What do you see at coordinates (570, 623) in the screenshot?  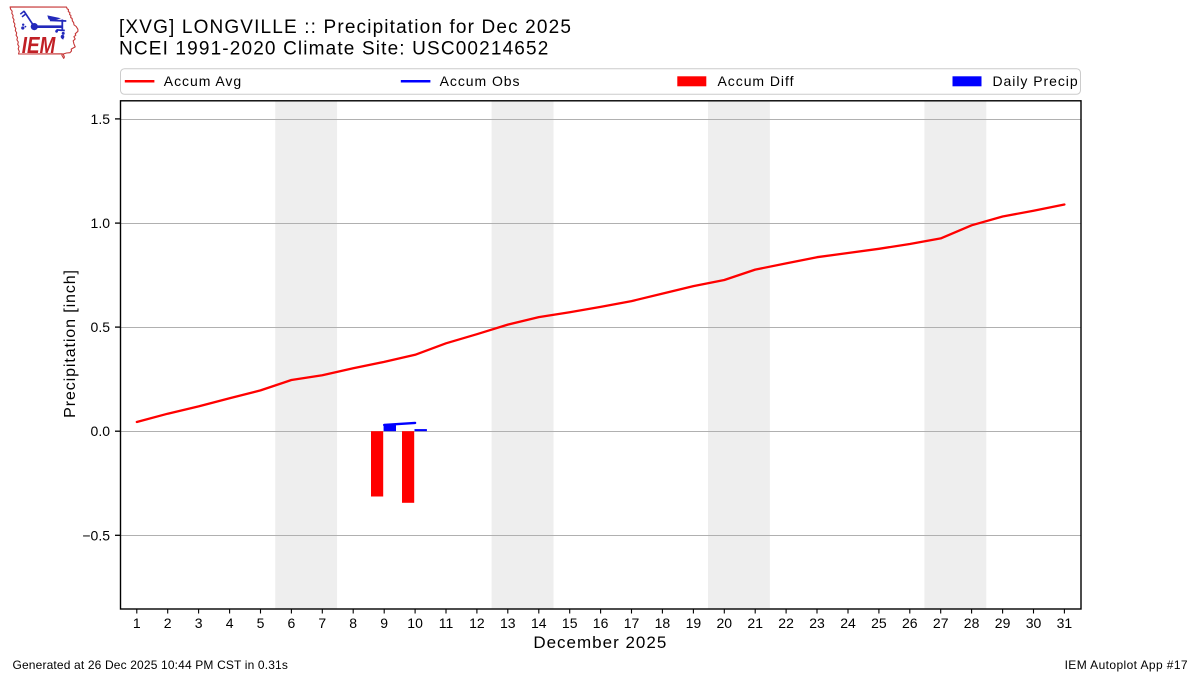 I see `svg-text: 15` at bounding box center [570, 623].